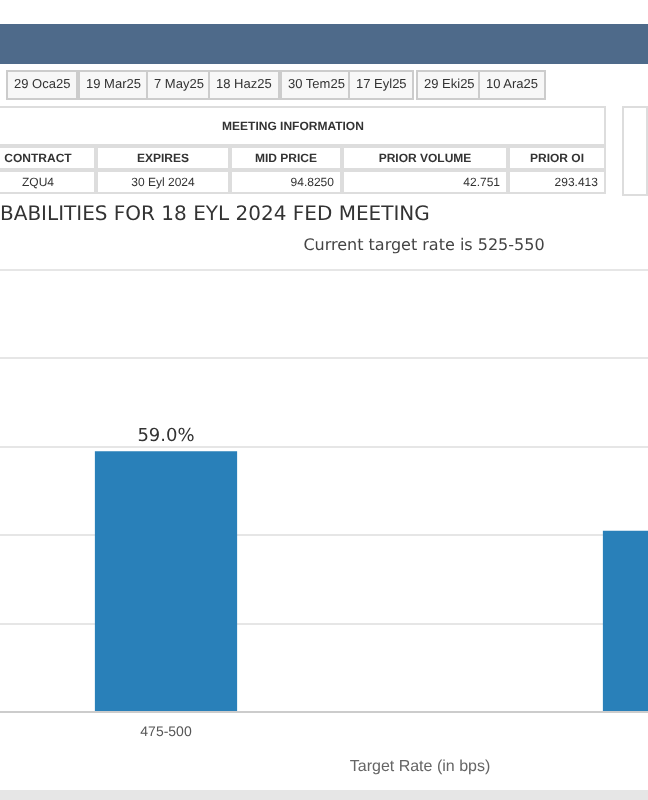 This screenshot has height=800, width=648. Describe the element at coordinates (424, 245) in the screenshot. I see `chart-subtitle: Current target rate is 525-550` at that location.